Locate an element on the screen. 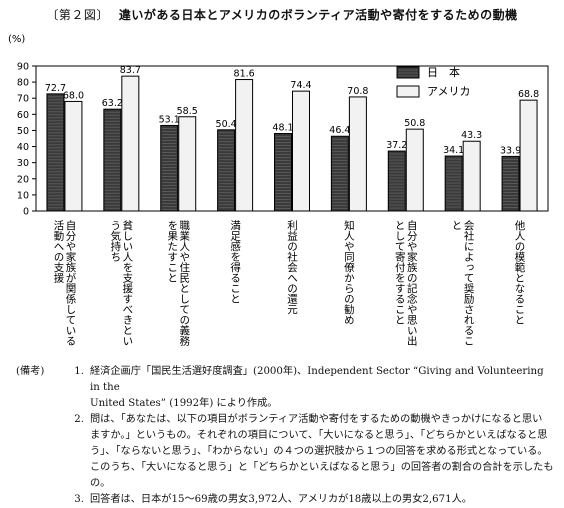  data-label-japan: 53.1 is located at coordinates (169, 119).